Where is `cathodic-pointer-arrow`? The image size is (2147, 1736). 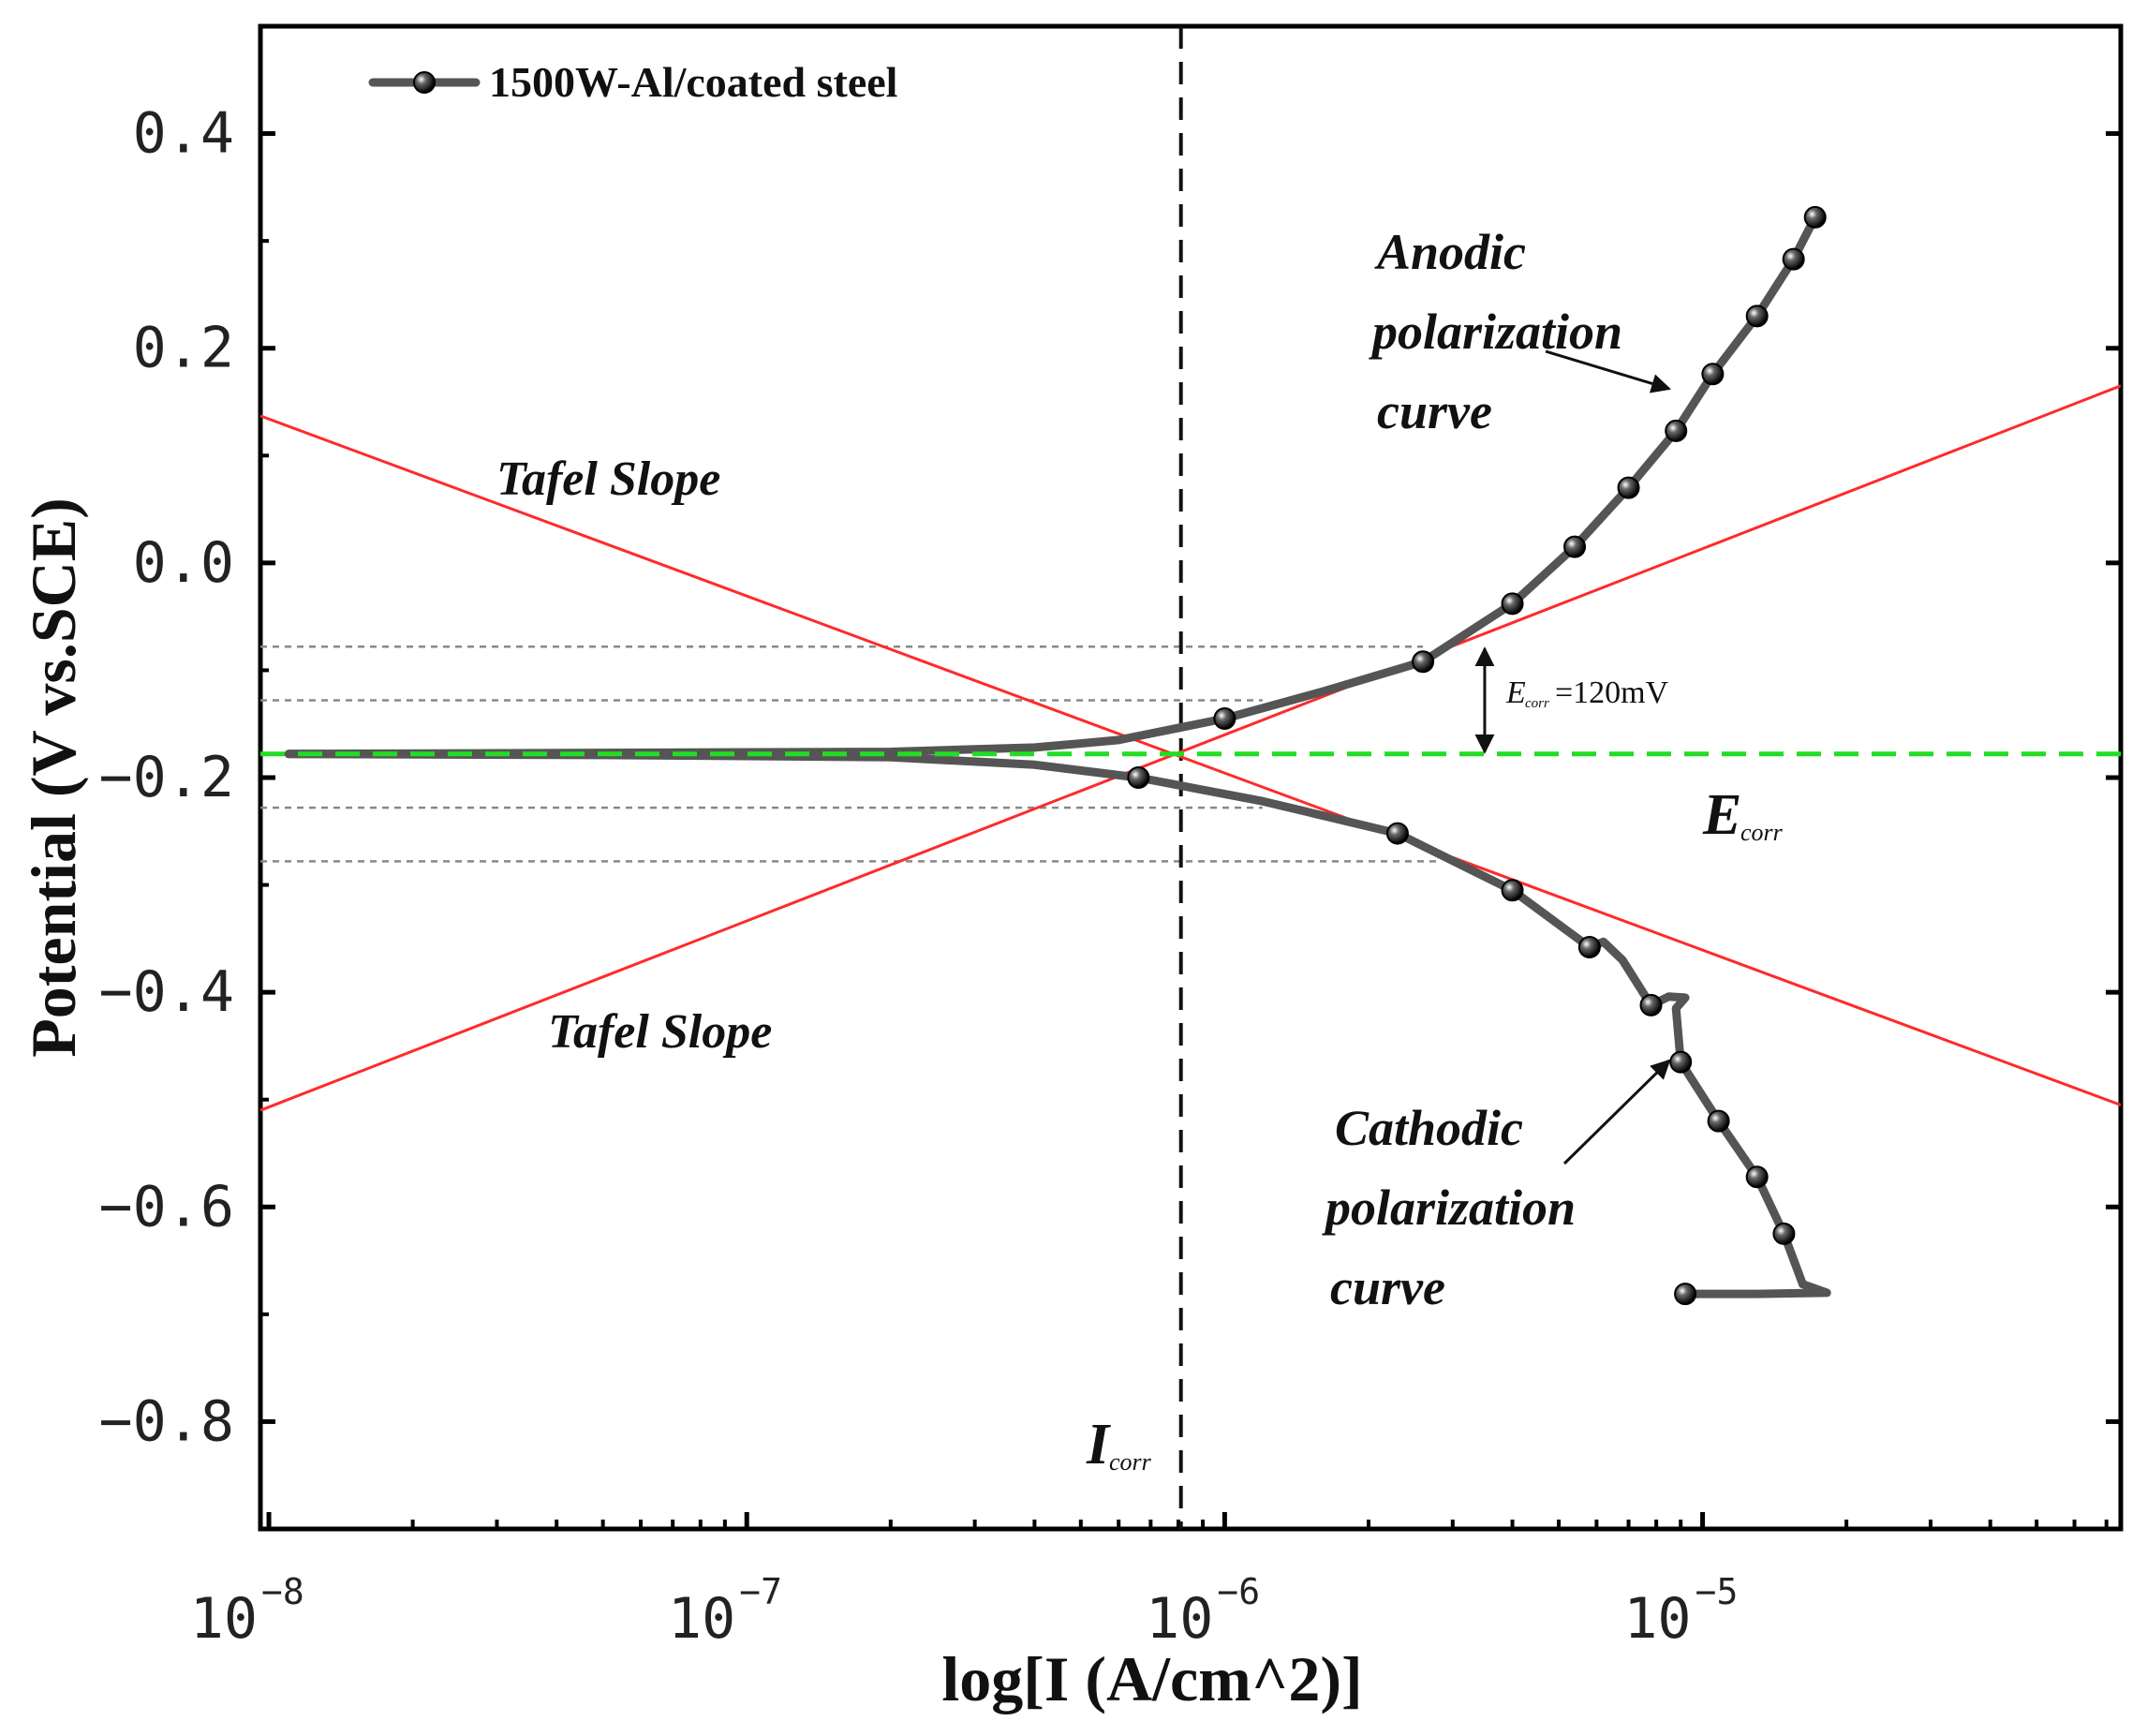
cathodic-pointer-arrow is located at coordinates (1616, 1112).